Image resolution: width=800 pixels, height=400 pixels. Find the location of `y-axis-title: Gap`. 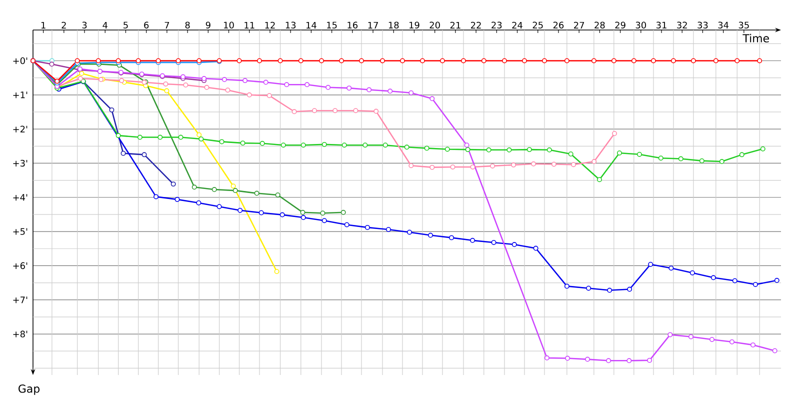

y-axis-title: Gap is located at coordinates (29, 389).